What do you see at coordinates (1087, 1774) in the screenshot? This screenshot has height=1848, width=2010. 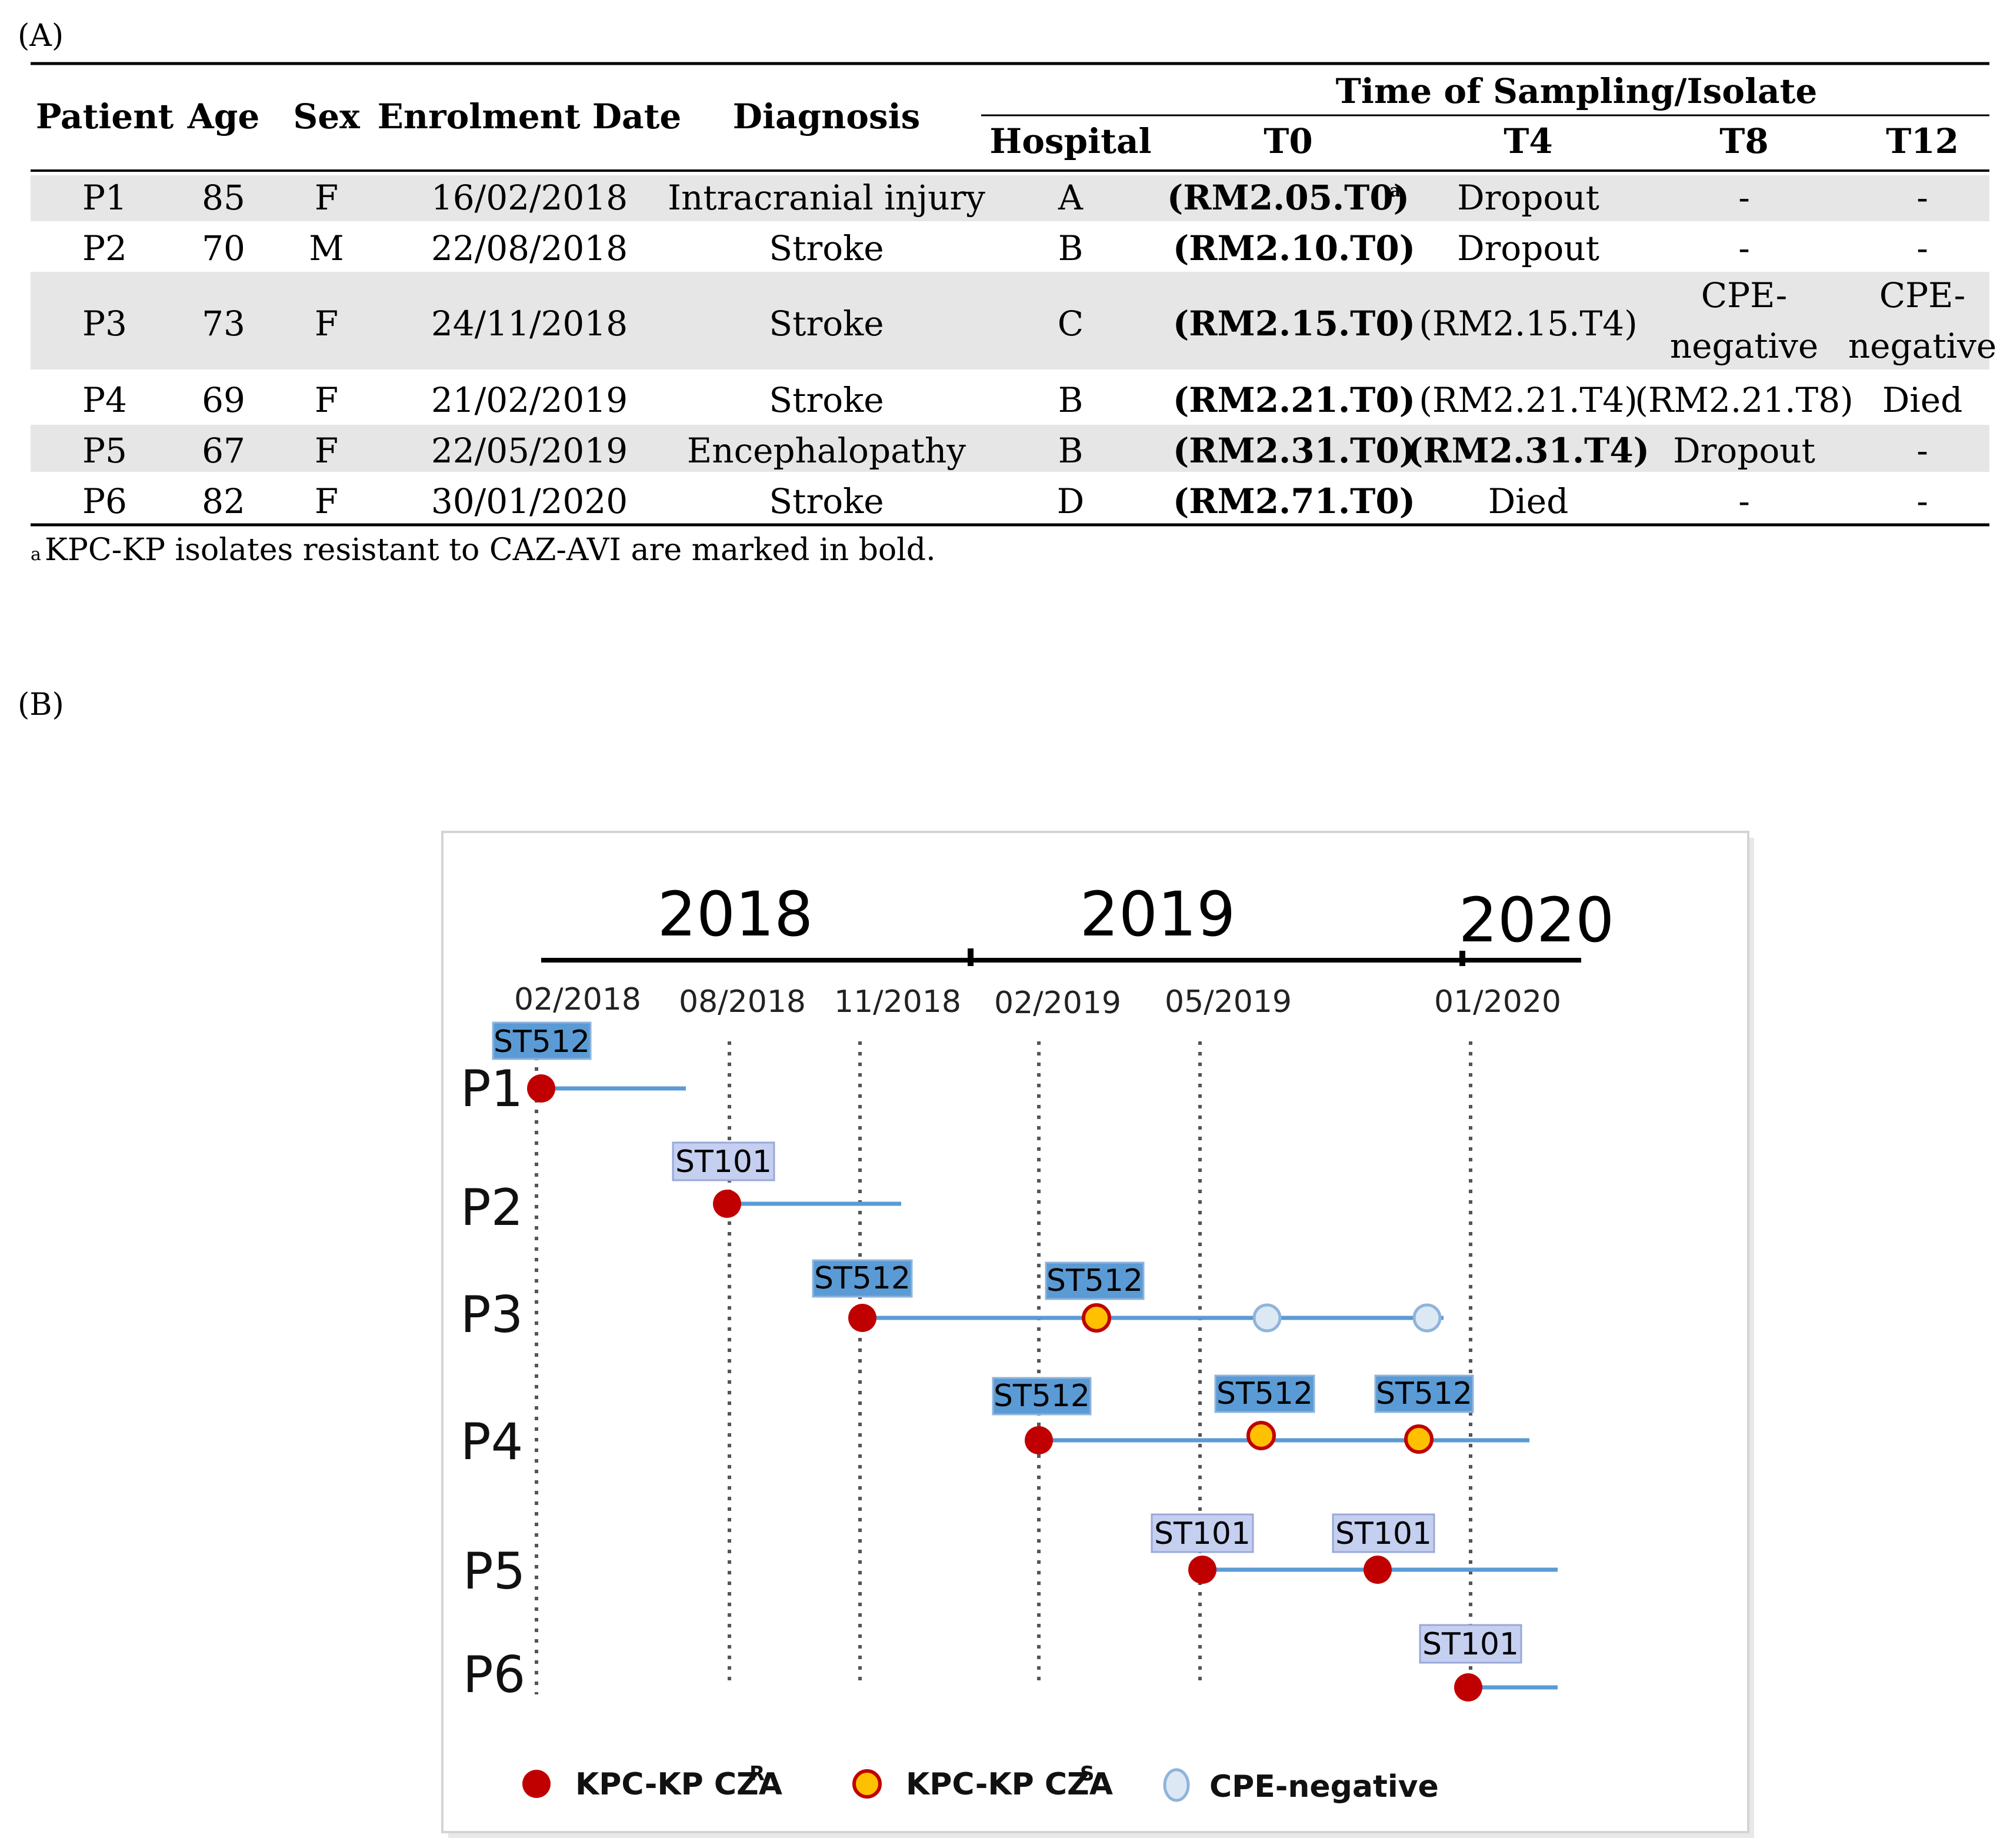 I see `legend-sup: S` at bounding box center [1087, 1774].